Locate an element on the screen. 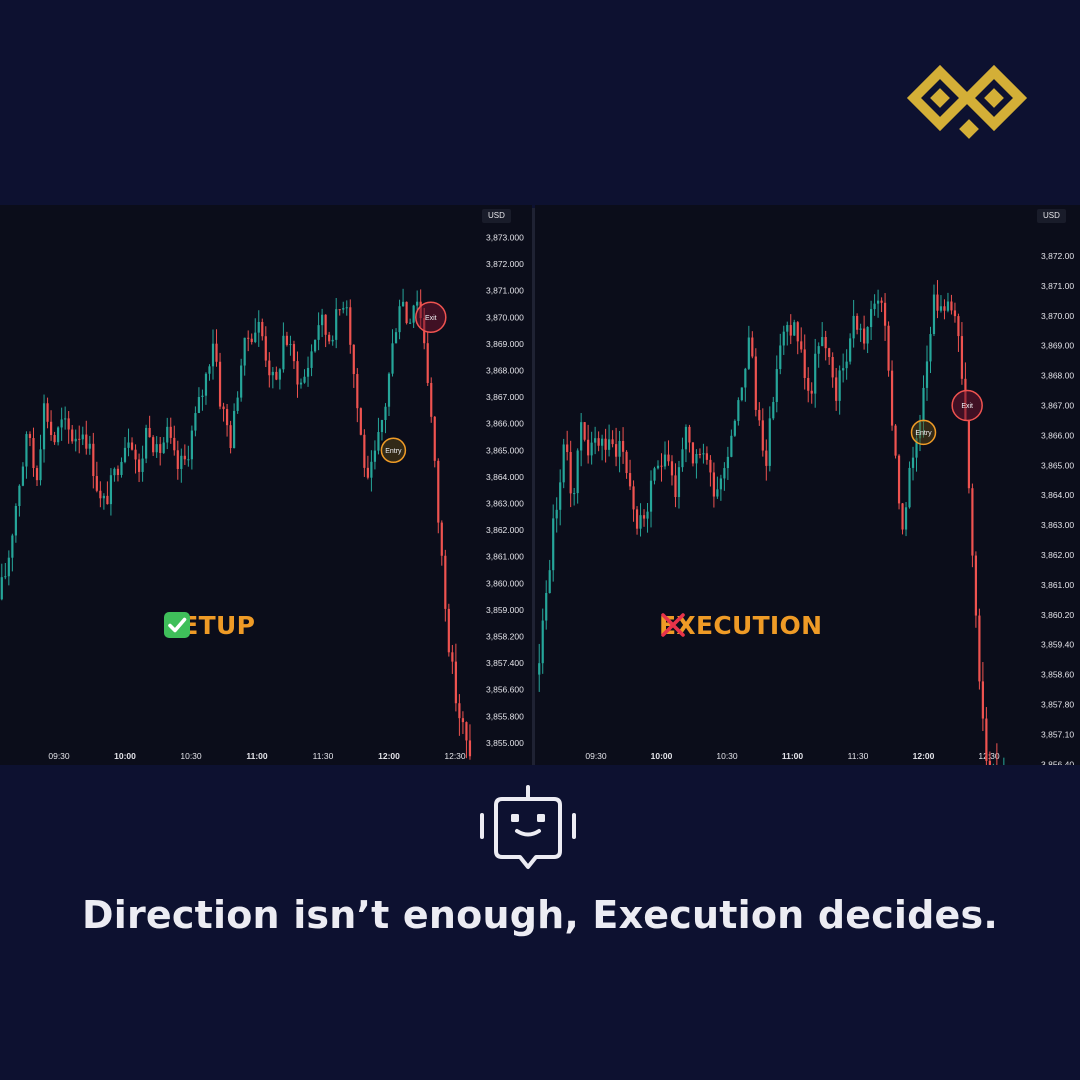  y-tick-label: 3,861.000 is located at coordinates (505, 557).